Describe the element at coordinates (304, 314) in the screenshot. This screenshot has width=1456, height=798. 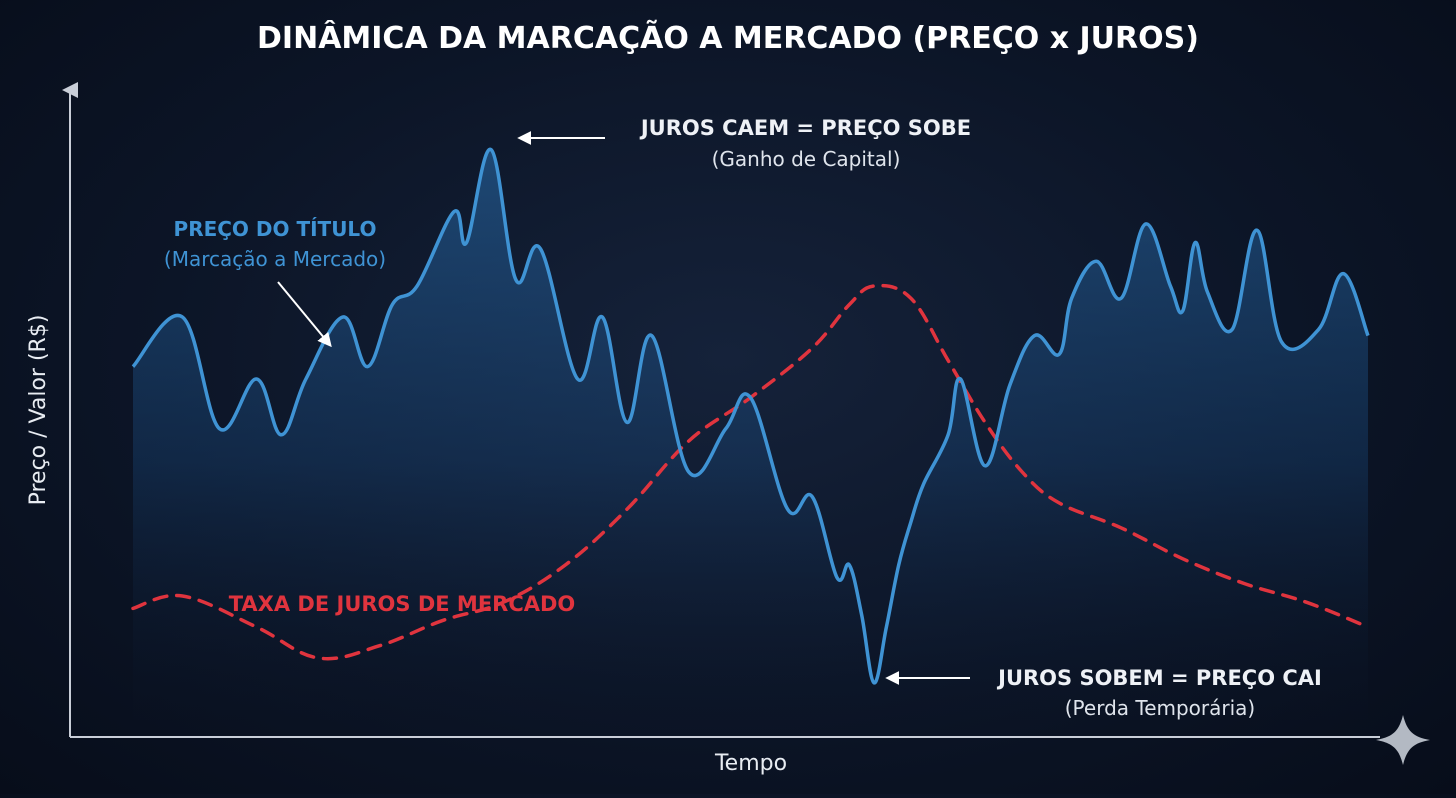
I see `price-label-arrow` at that location.